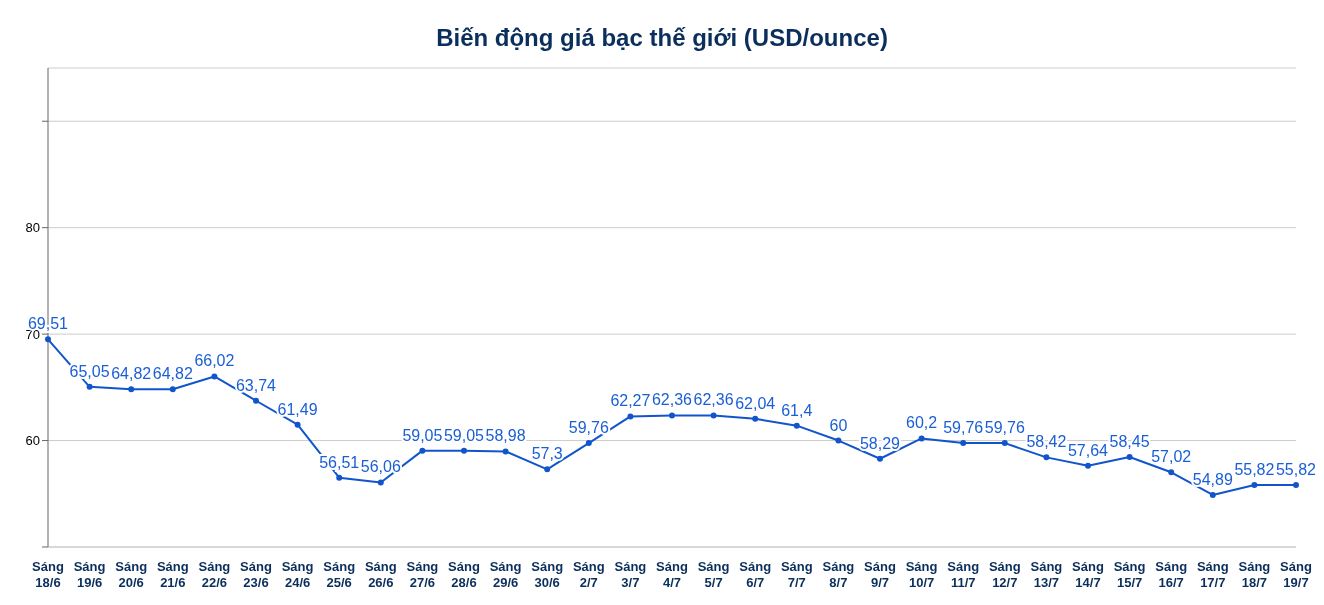 The width and height of the screenshot is (1324, 605). I want to click on x-tick-label: Sáng 22/6, so click(214, 574).